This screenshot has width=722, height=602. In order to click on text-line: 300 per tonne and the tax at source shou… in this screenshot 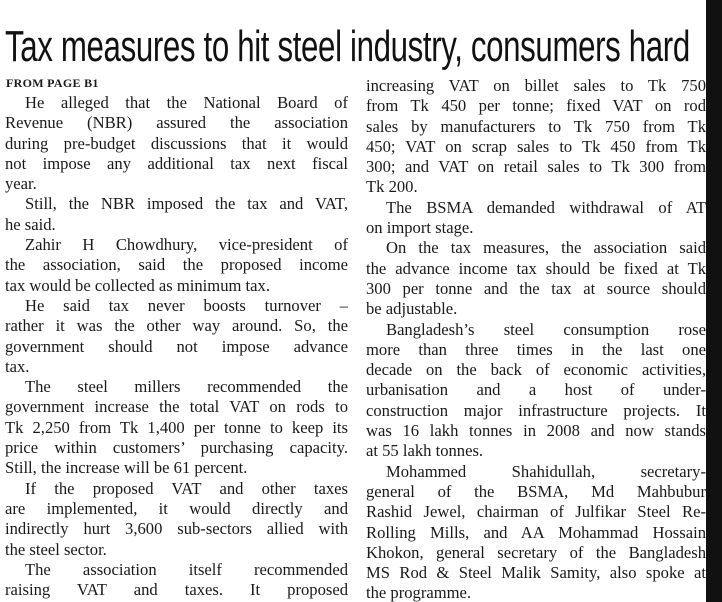, I will do `click(536, 288)`.